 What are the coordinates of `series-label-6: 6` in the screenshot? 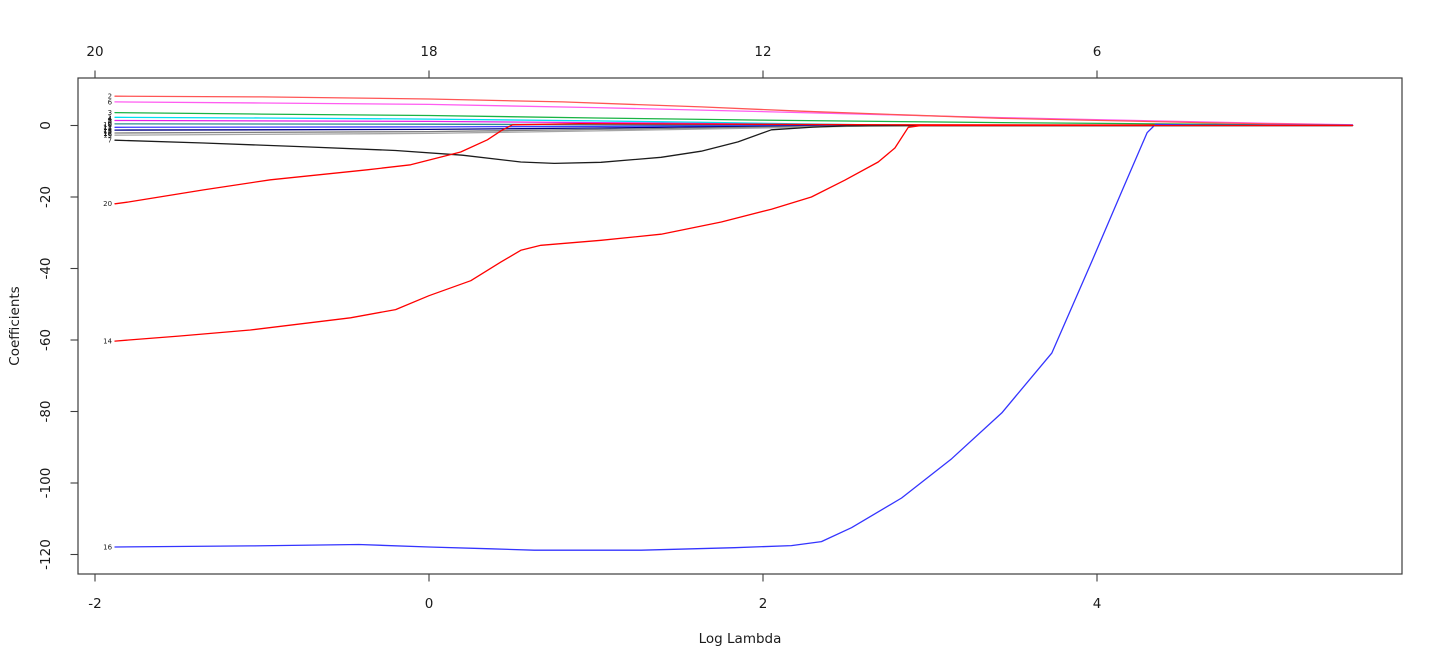 It's located at (110, 102).